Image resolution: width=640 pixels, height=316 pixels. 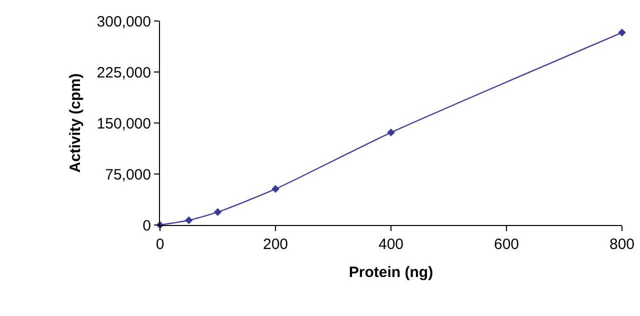 What do you see at coordinates (391, 244) in the screenshot?
I see `x-tick-label: 400` at bounding box center [391, 244].